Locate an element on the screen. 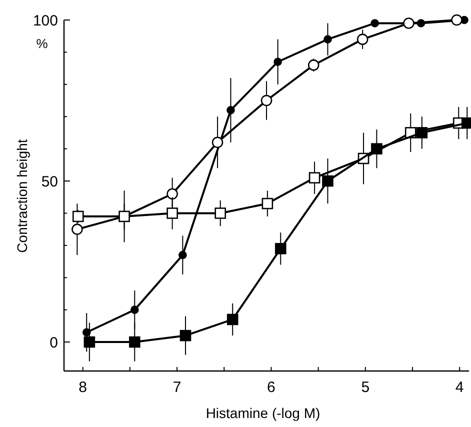 The width and height of the screenshot is (471, 427). x-tick-label: 5 is located at coordinates (365, 387).